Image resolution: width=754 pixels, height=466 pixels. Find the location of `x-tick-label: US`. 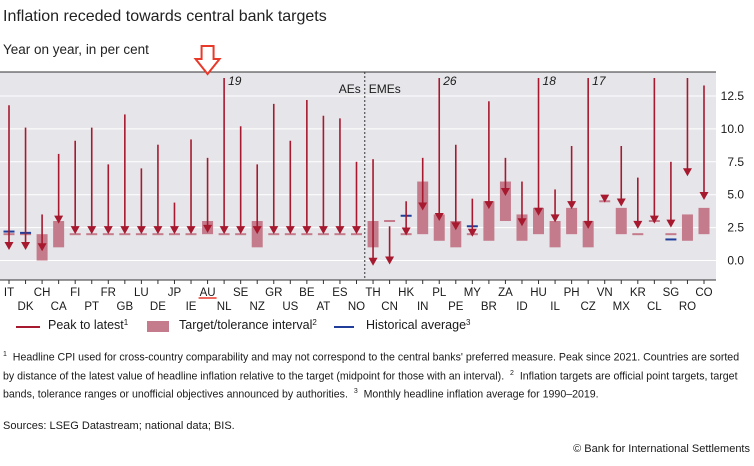

x-tick-label: US is located at coordinates (290, 307).